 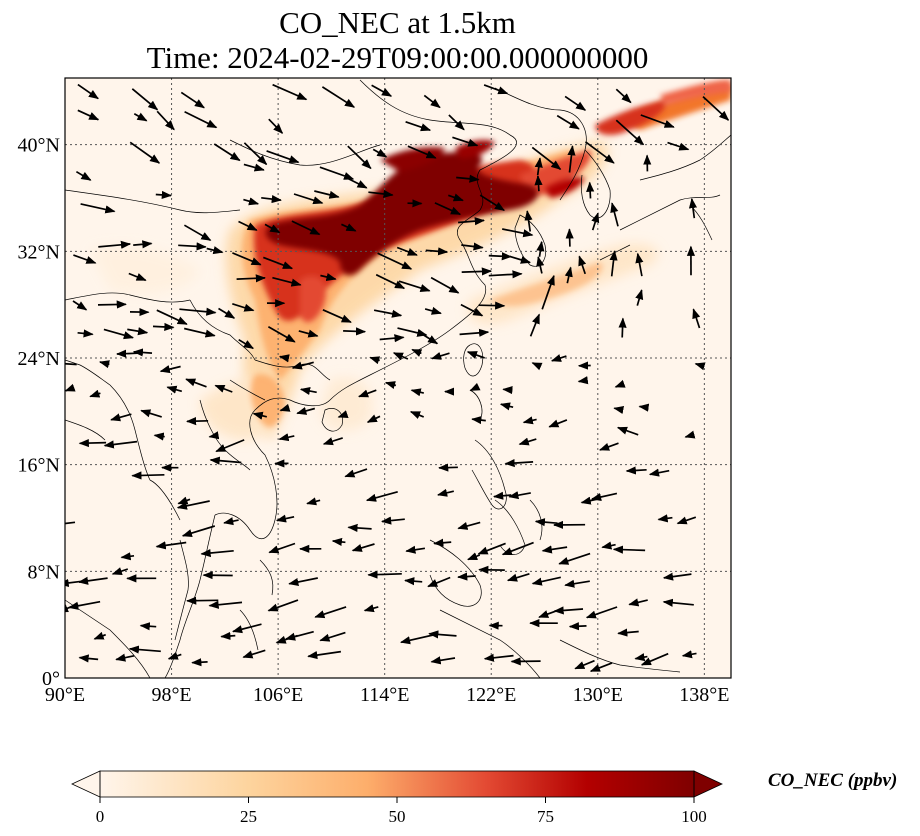 I want to click on lat-tick-labels: 0° 8°N 16°N 24°N 32°N 40°N, so click(x=39, y=412).